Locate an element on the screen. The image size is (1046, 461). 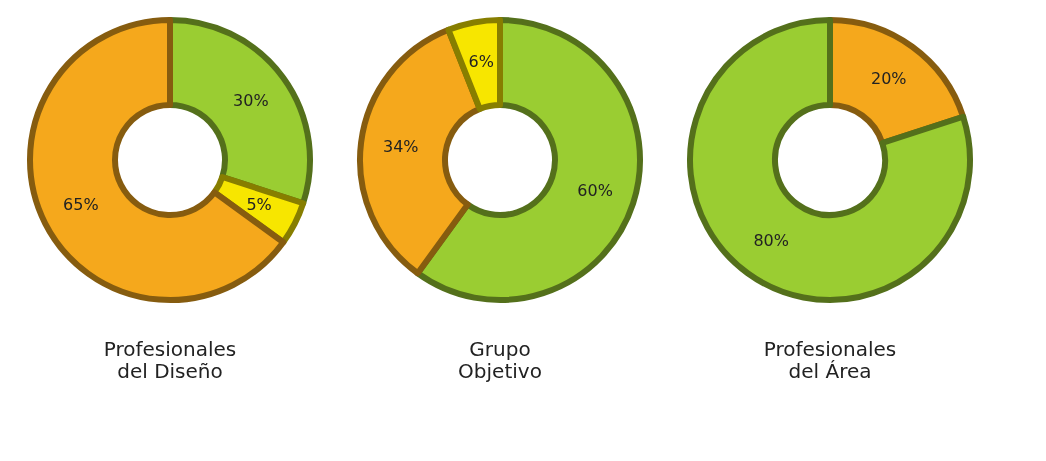
data-label: 65% is located at coordinates (81, 205).